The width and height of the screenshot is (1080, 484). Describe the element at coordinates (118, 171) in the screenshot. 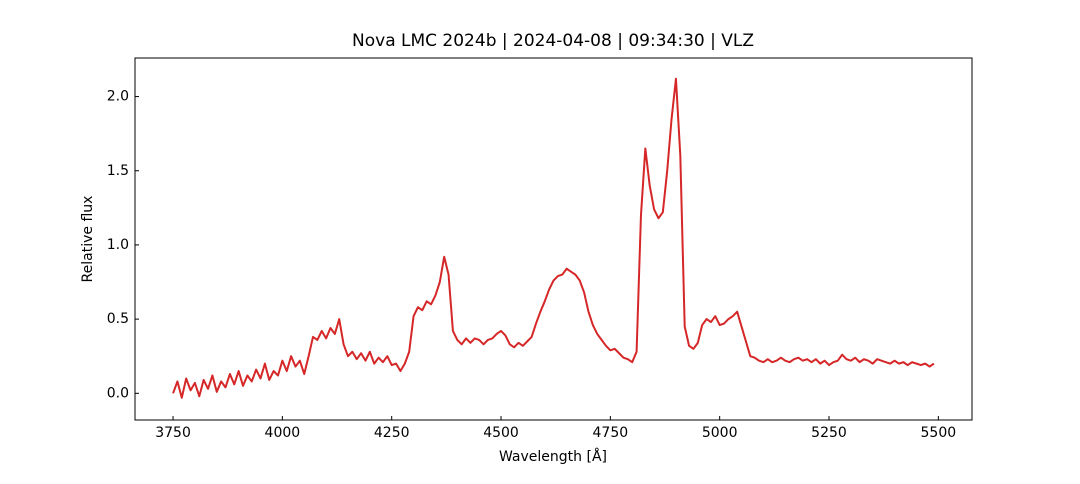

I see `y-tick-label: 1.5` at that location.